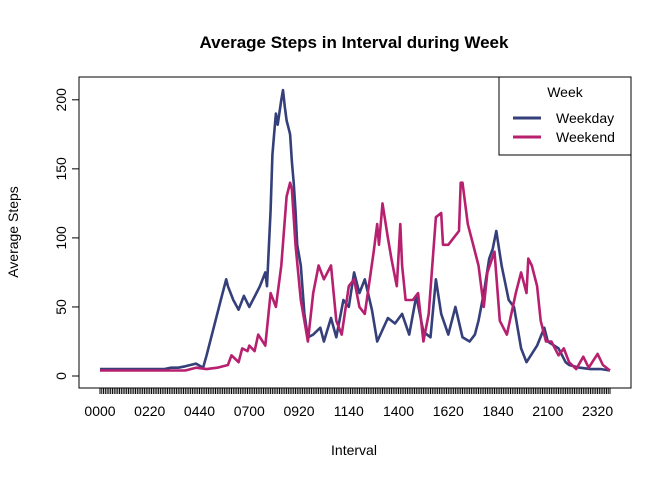  I want to click on x-tick-label: 1840, so click(497, 411).